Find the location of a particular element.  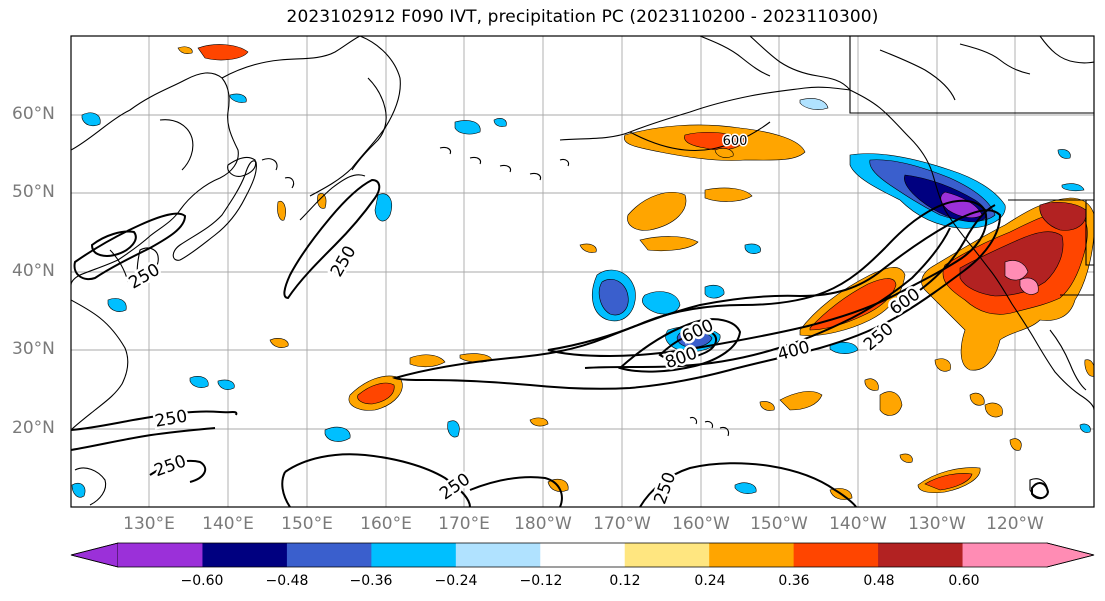

lon-label-170e: 170°E is located at coordinates (464, 524).